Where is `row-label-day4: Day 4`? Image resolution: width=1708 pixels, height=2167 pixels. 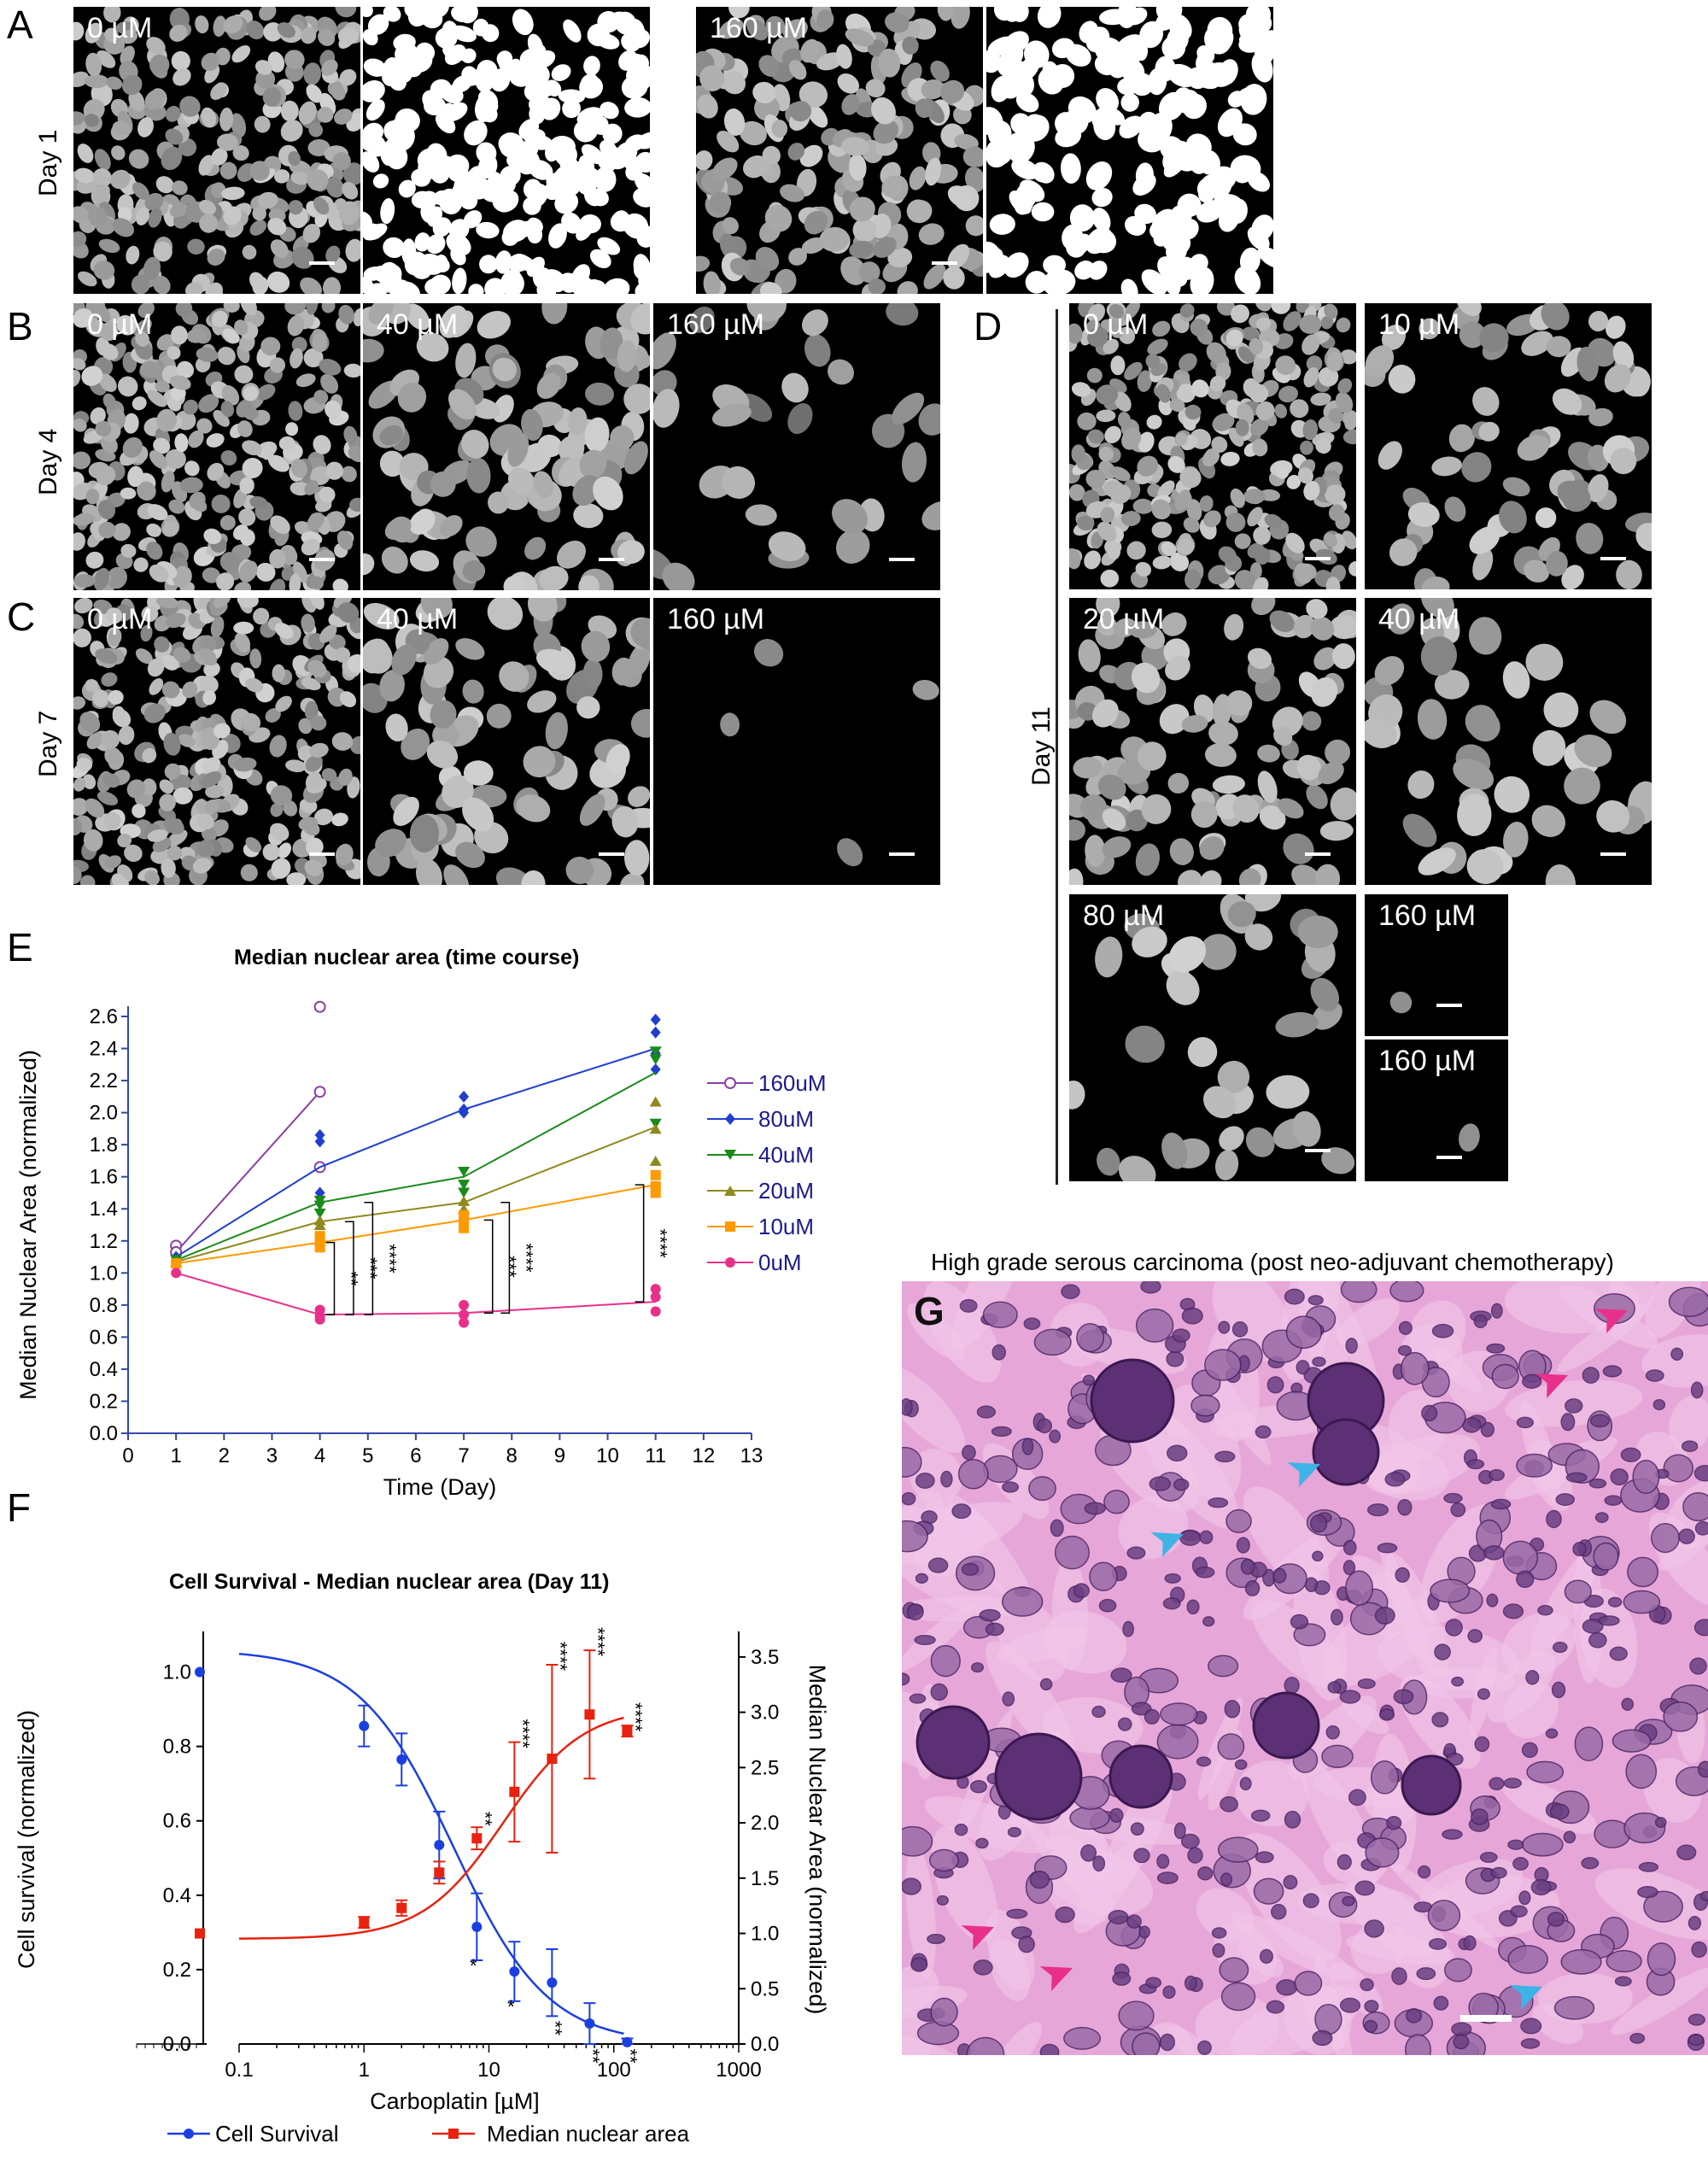 row-label-day4: Day 4 is located at coordinates (48, 461).